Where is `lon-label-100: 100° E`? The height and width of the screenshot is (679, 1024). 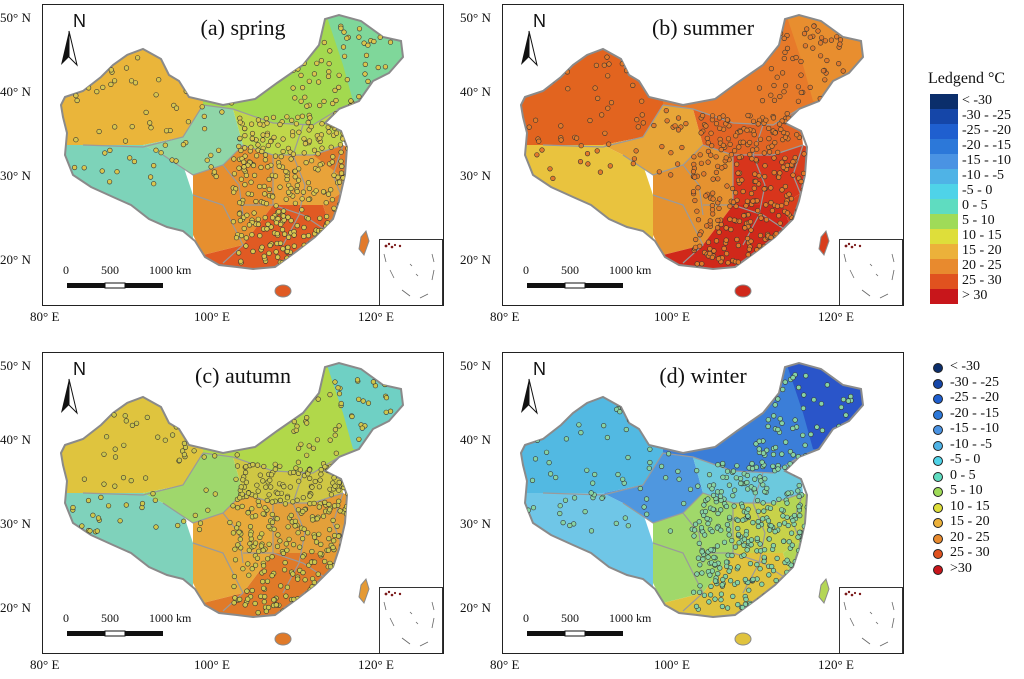 lon-label-100: 100° E is located at coordinates (672, 316).